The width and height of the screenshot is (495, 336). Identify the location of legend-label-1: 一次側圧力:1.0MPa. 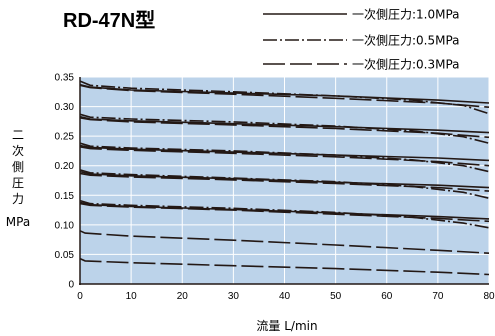
(406, 15).